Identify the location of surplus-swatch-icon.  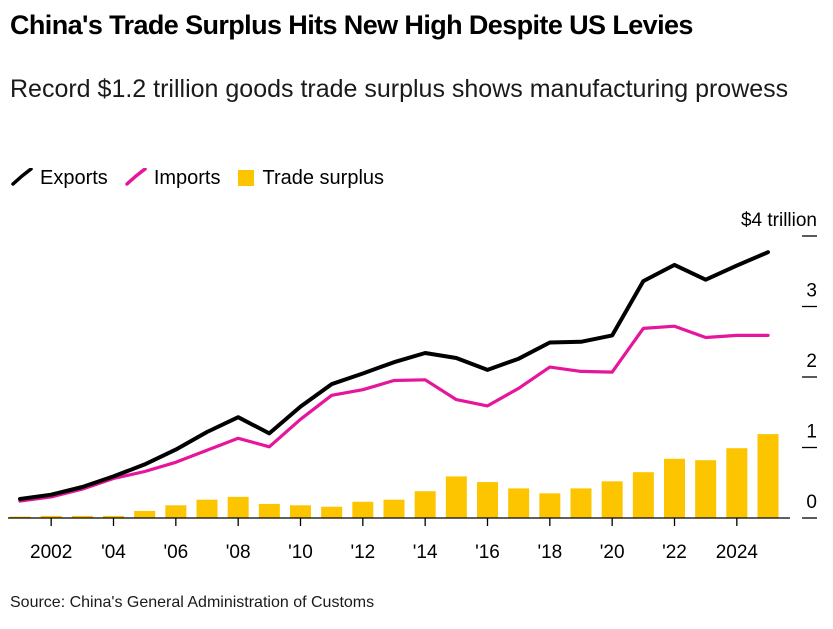
(245, 178).